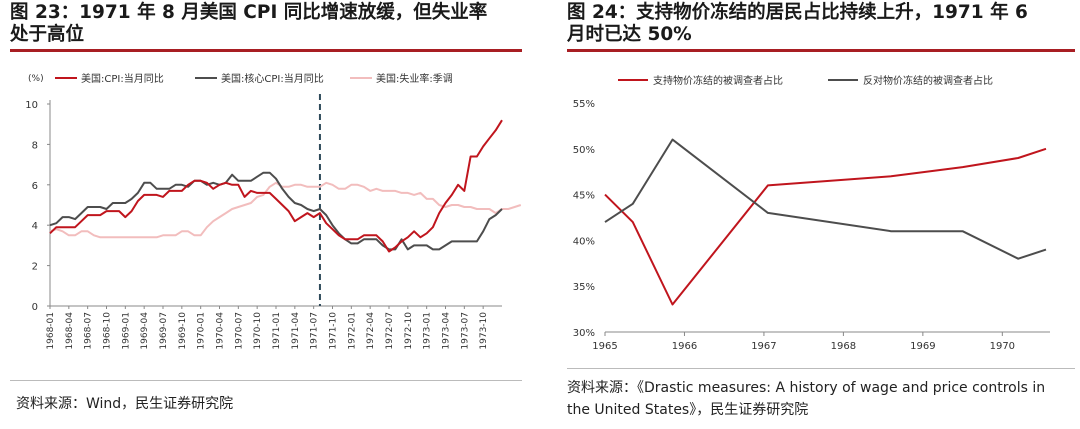 This screenshot has width=1080, height=429. What do you see at coordinates (36, 79) in the screenshot?
I see `y-unit-label: (%)` at bounding box center [36, 79].